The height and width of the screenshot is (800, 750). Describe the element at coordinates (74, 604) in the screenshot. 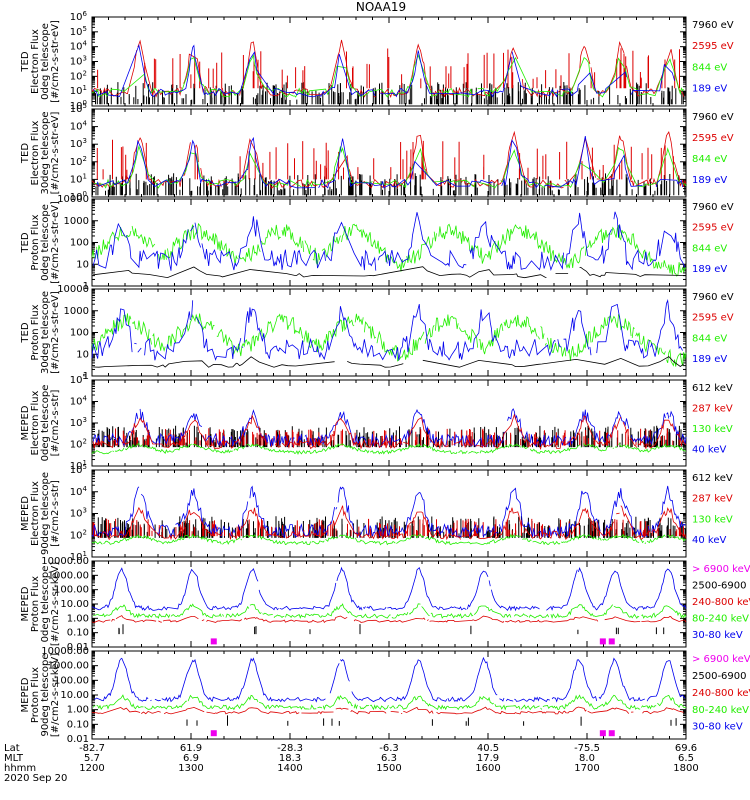

I see `y-tick-label: 10.00` at that location.